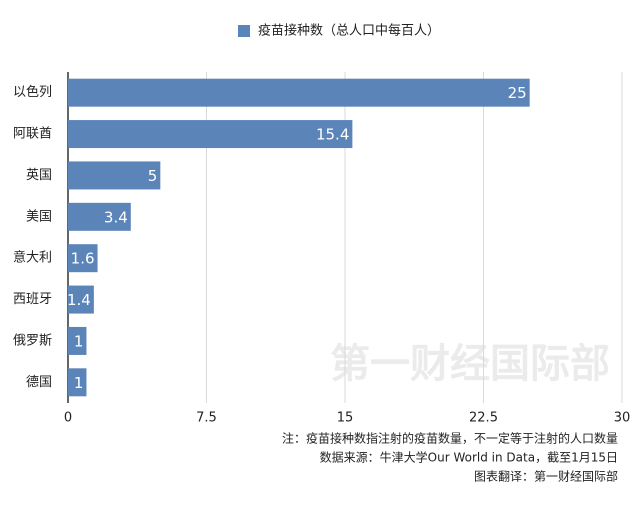  Describe the element at coordinates (32, 258) in the screenshot. I see `y-tick-label: 意大利` at that location.